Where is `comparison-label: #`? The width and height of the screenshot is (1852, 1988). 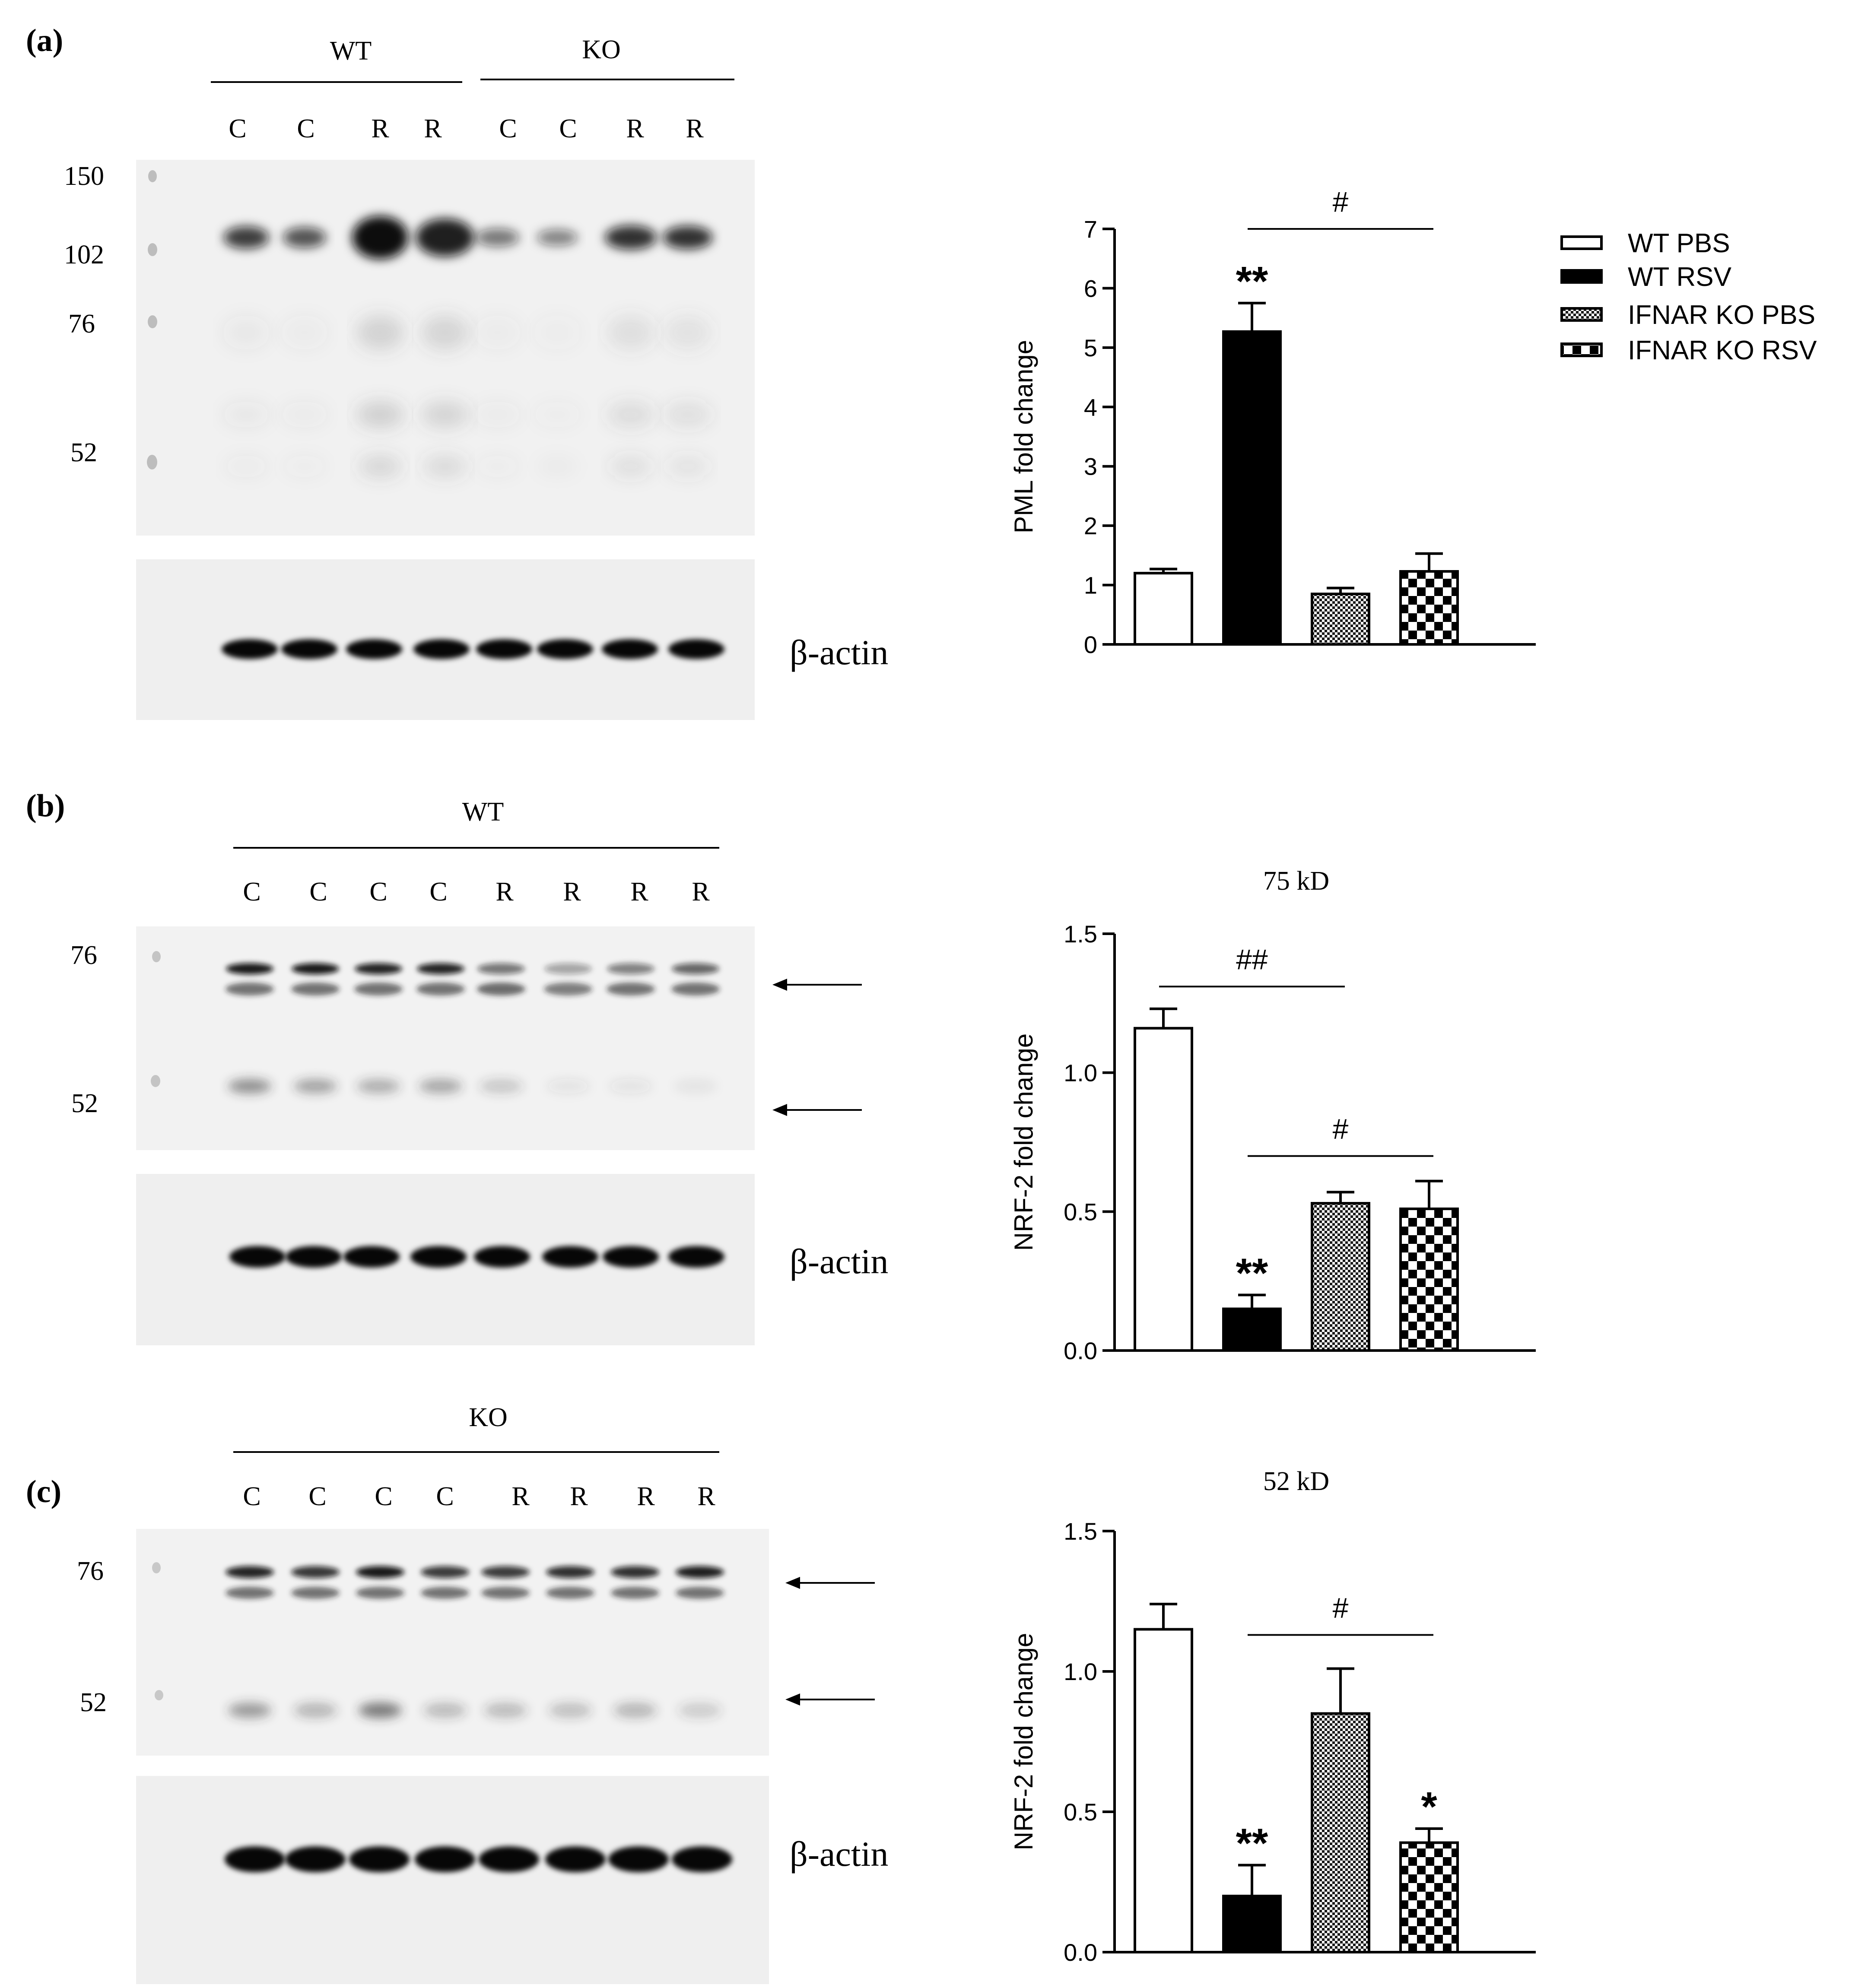 comparison-label: # is located at coordinates (1341, 202).